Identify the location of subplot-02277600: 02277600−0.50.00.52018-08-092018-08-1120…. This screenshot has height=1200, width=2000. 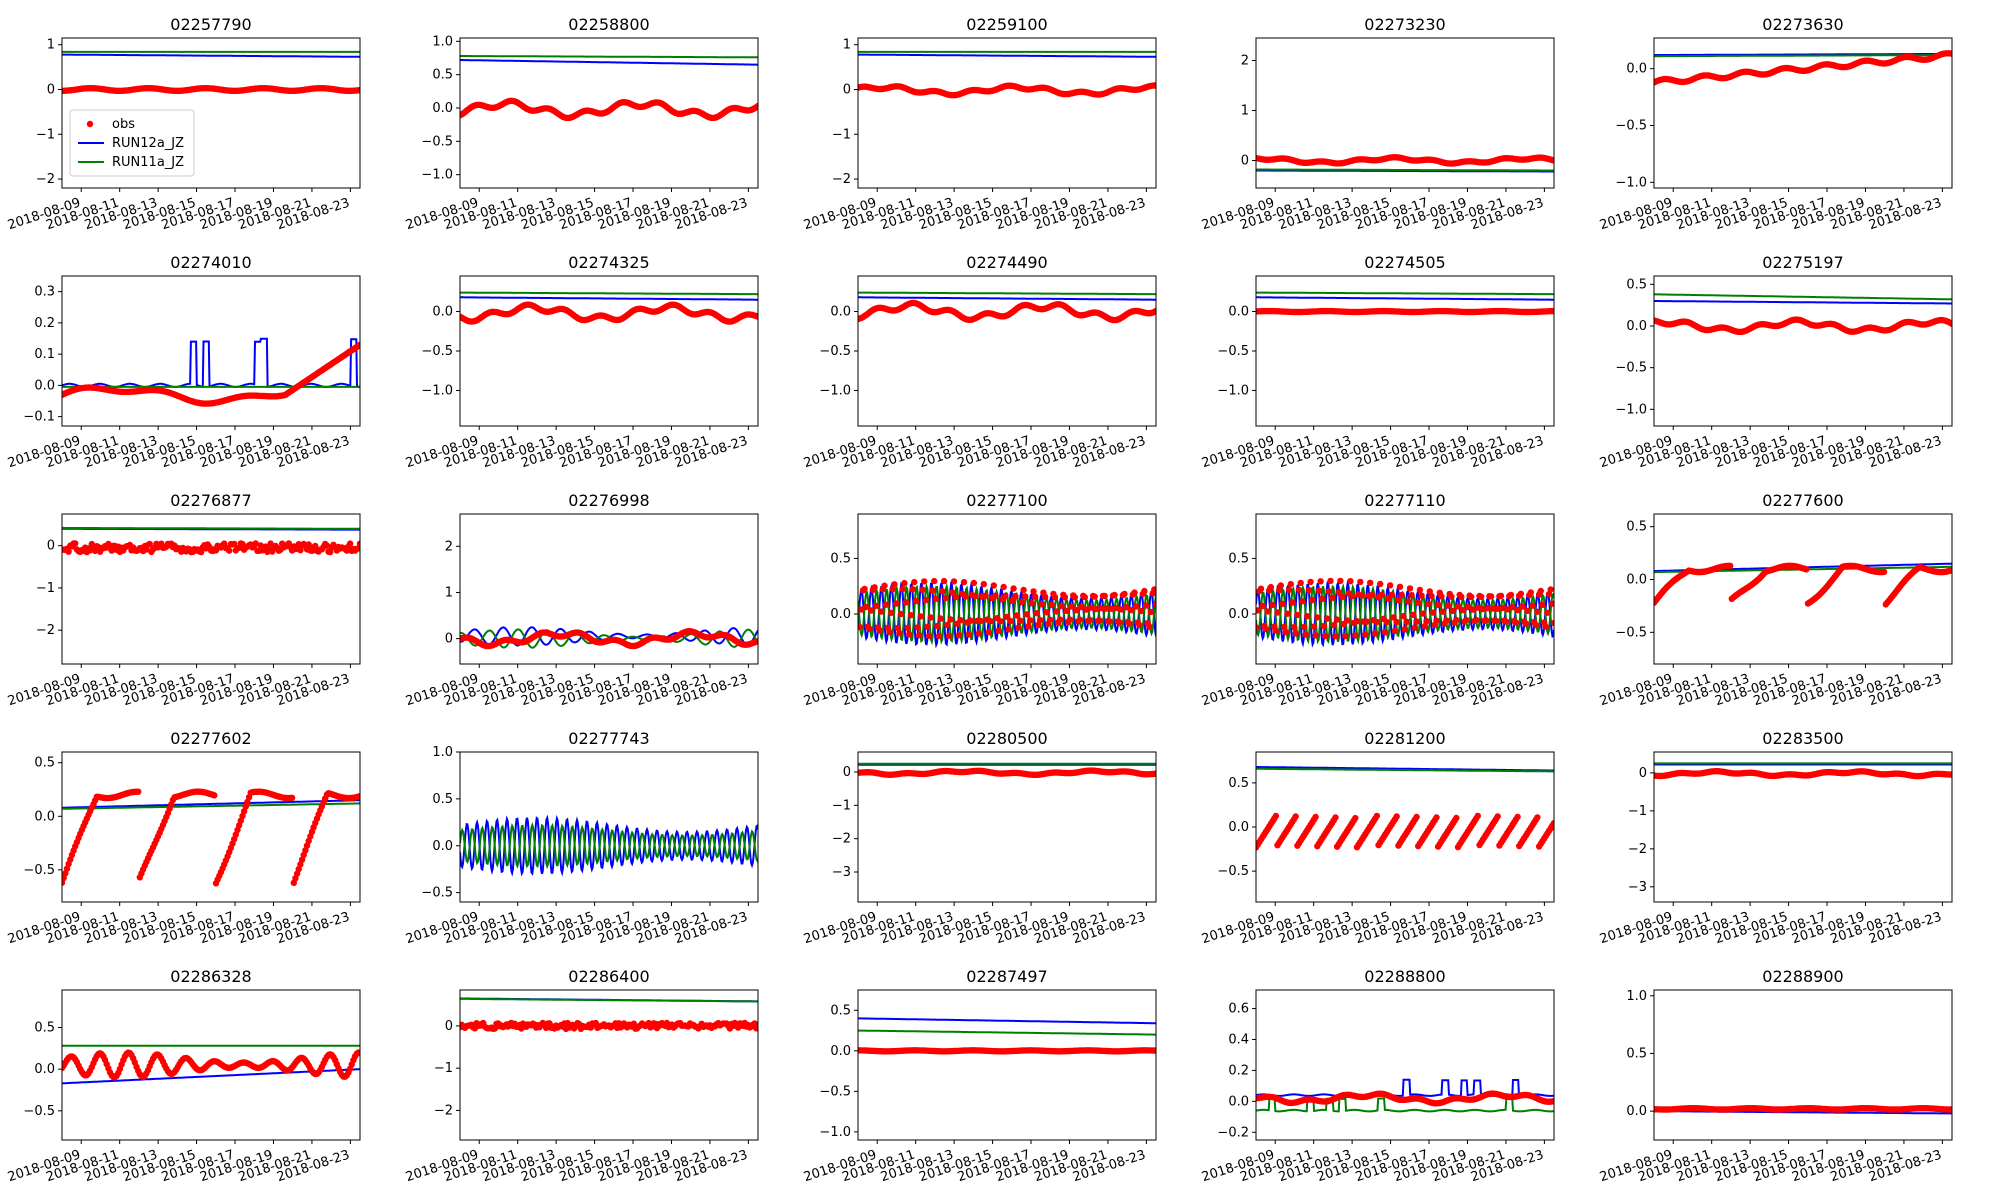
(1775, 600).